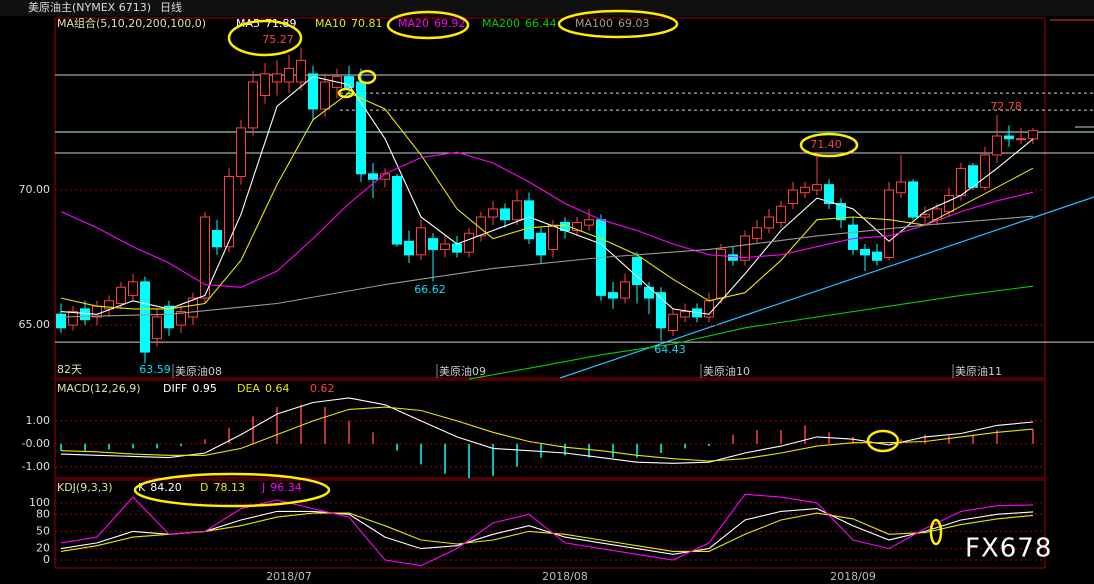 Image resolution: width=1094 pixels, height=584 pixels. What do you see at coordinates (190, 388) in the screenshot?
I see `legend-entry: DIFF 0.95` at bounding box center [190, 388].